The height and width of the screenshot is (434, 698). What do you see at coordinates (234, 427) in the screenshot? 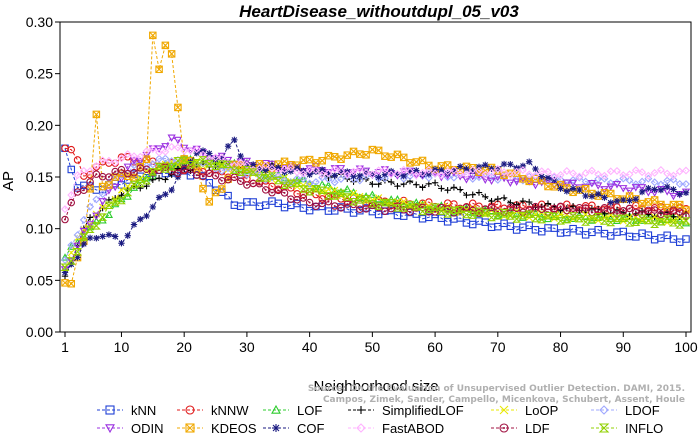
I see `svg-text: KDEOS` at bounding box center [234, 427].